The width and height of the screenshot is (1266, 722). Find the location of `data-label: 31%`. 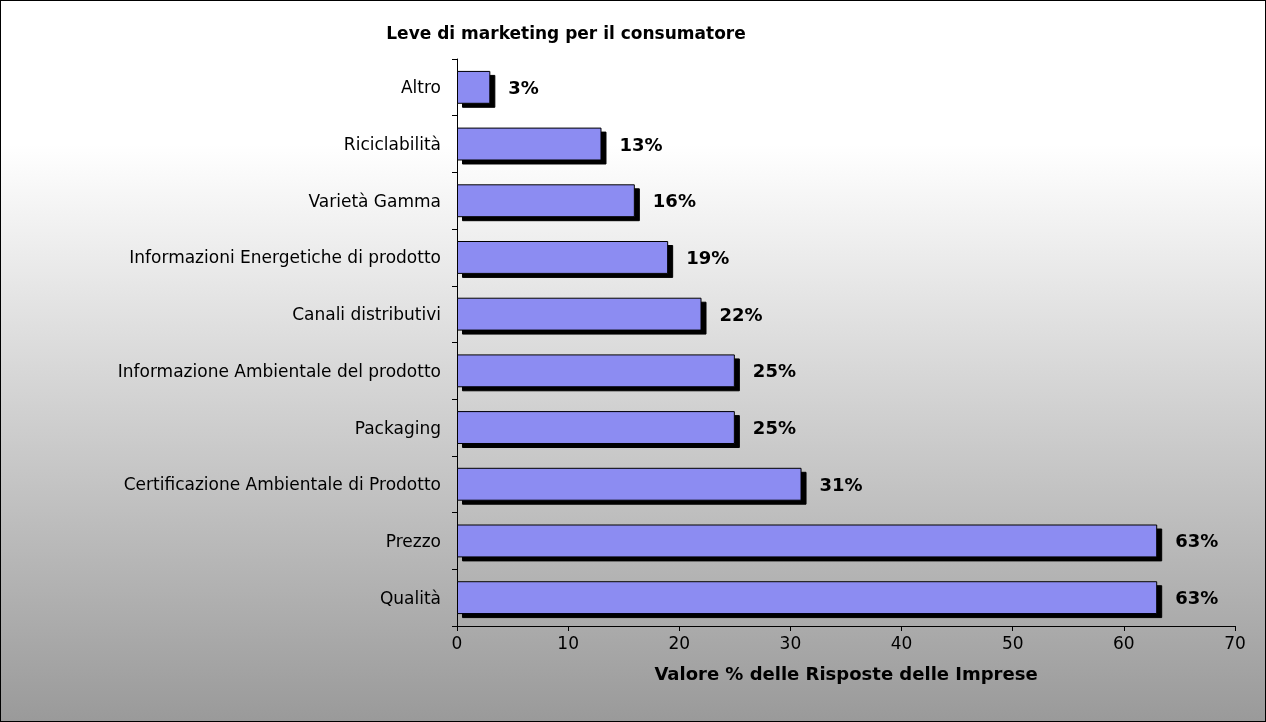

data-label: 31% is located at coordinates (841, 484).